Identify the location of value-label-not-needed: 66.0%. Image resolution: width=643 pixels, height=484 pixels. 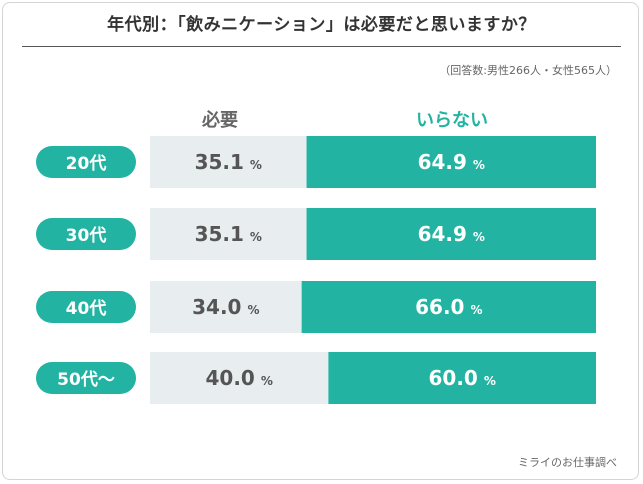
(448, 307).